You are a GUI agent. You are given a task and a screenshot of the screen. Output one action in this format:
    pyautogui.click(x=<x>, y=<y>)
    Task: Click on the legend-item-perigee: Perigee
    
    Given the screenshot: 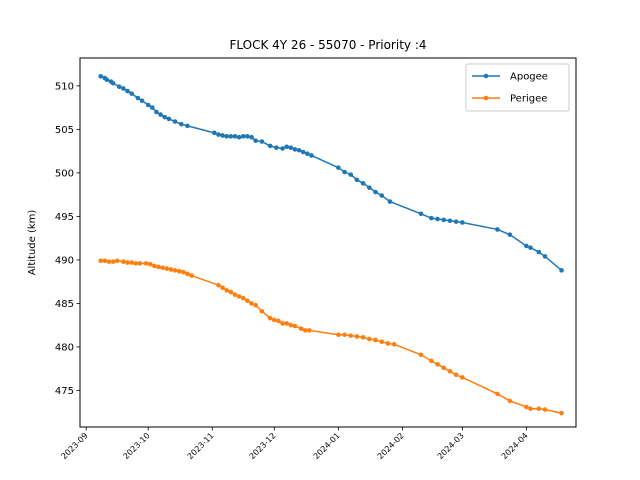 What is the action you would take?
    pyautogui.click(x=509, y=99)
    